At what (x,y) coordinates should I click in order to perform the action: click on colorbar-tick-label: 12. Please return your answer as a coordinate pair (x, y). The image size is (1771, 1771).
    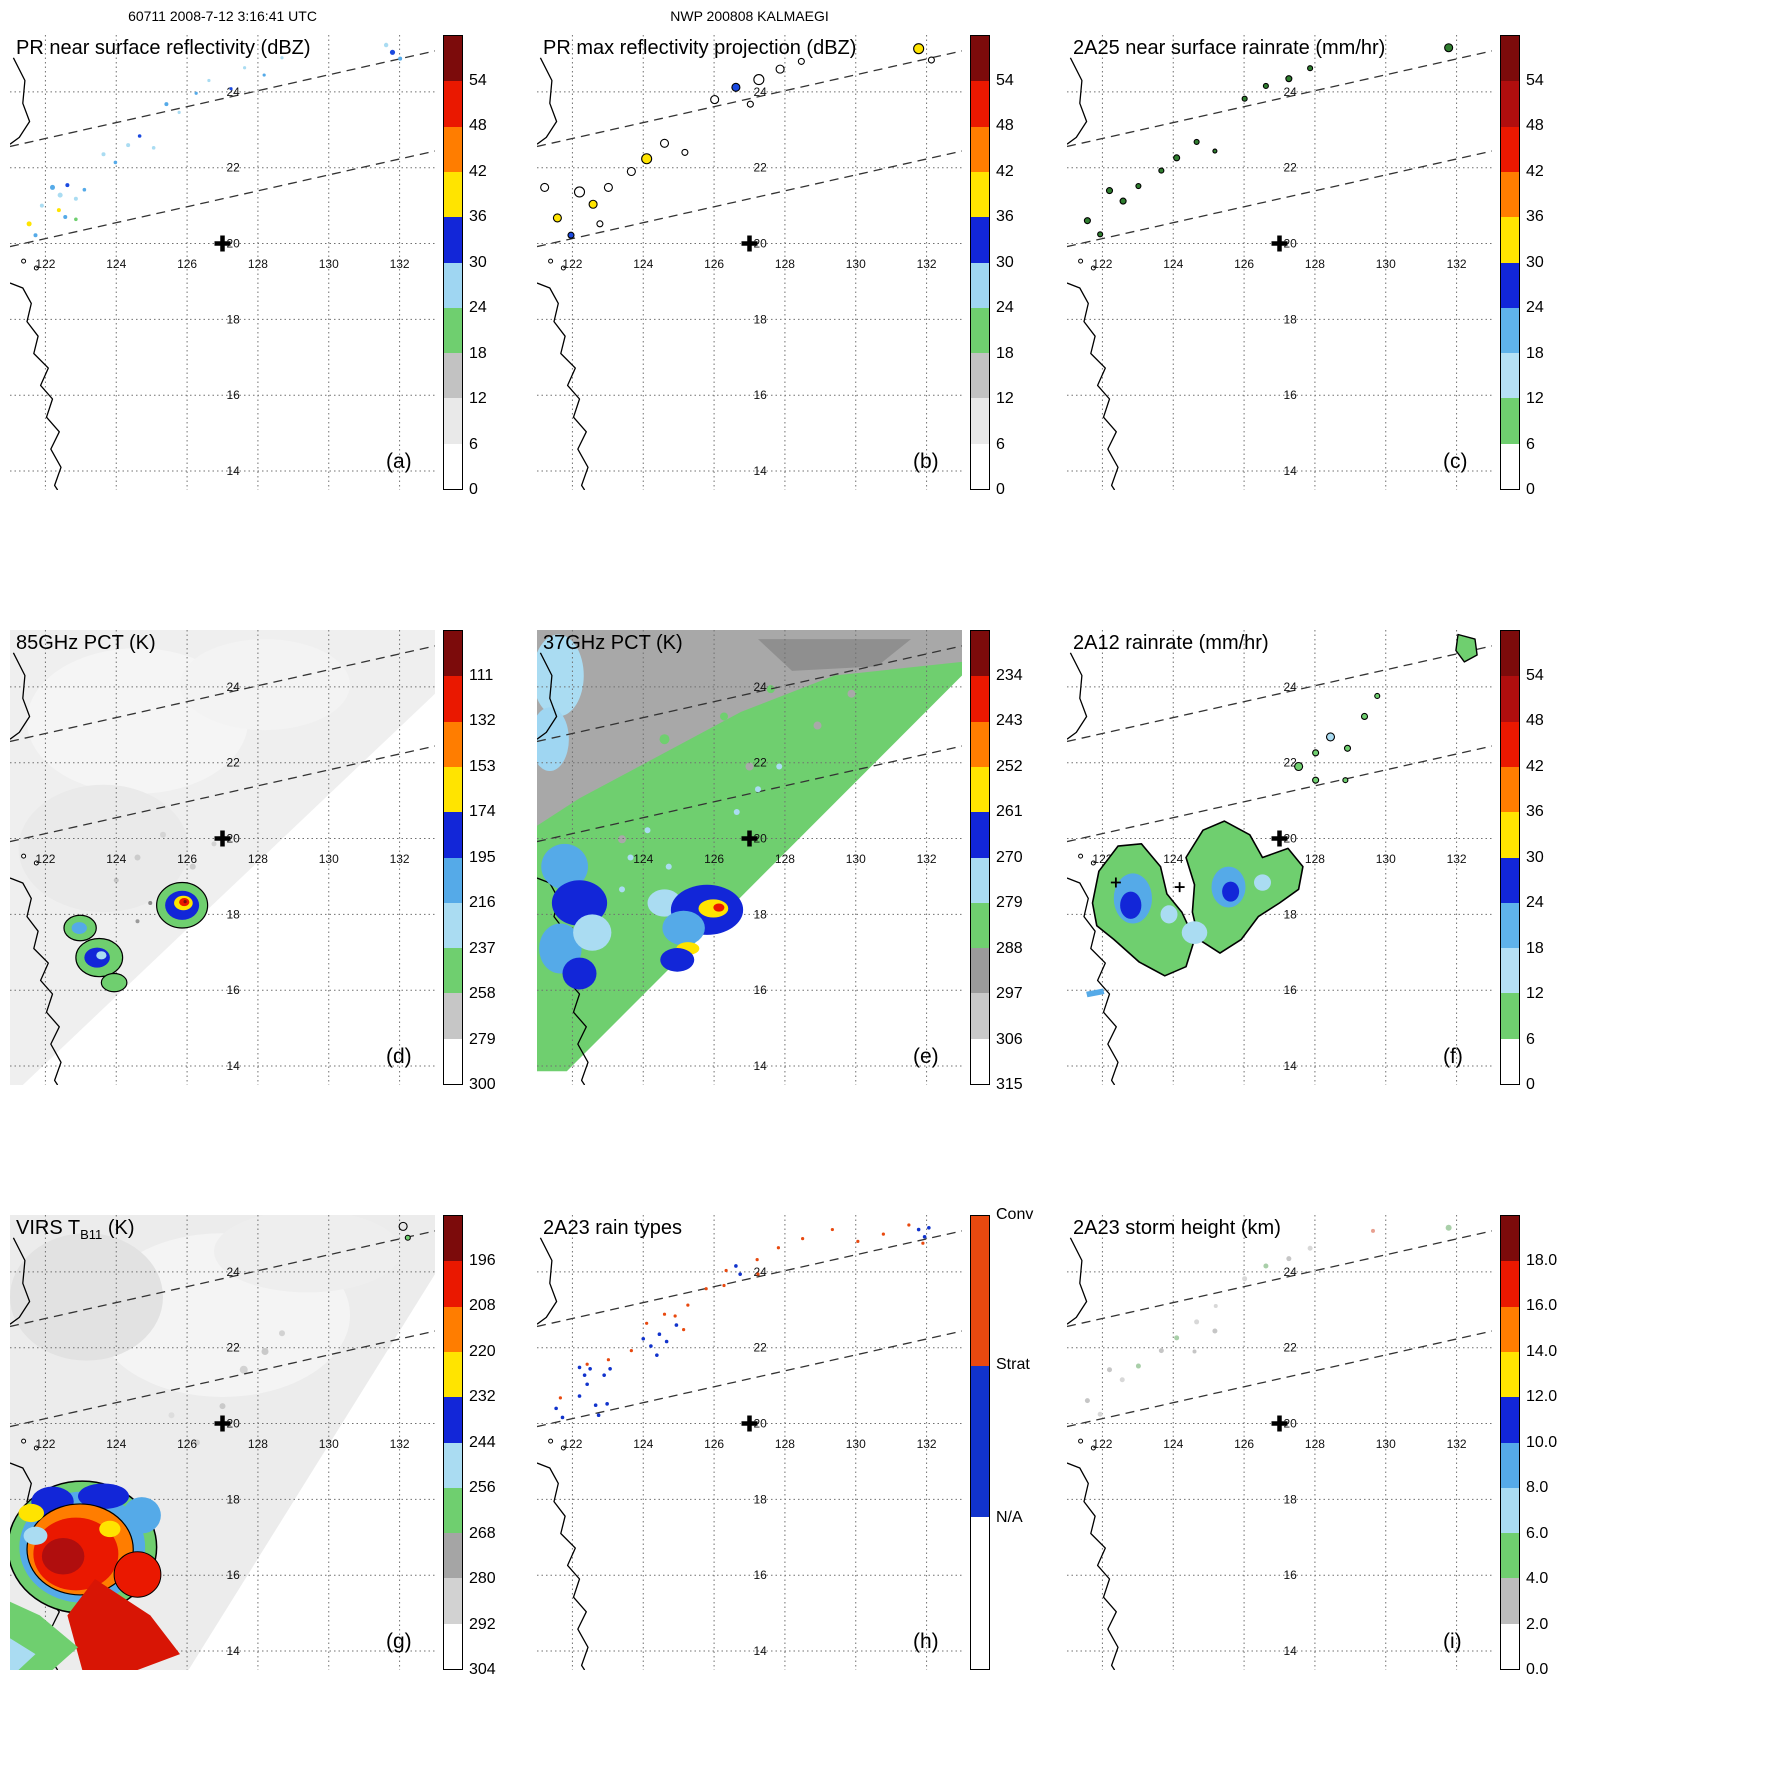
    Looking at the image, I should click on (1535, 398).